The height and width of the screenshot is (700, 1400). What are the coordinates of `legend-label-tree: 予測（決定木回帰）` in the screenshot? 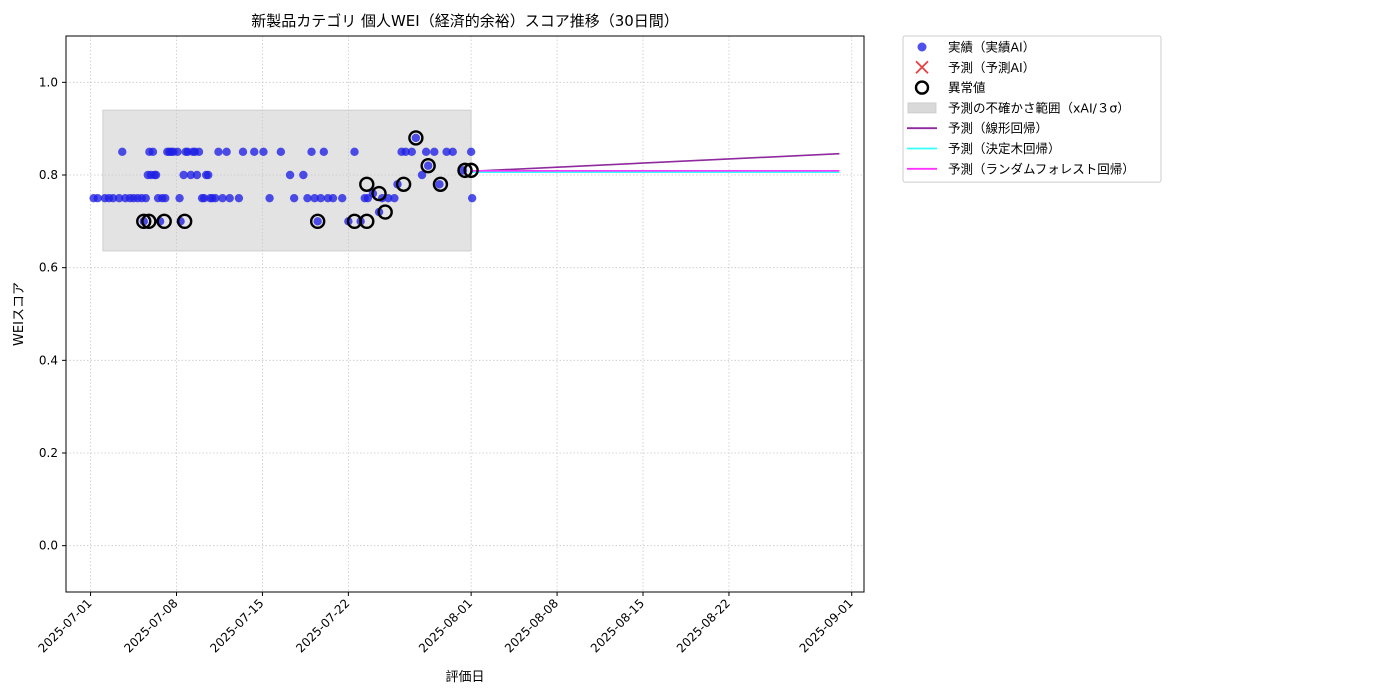 It's located at (1004, 148).